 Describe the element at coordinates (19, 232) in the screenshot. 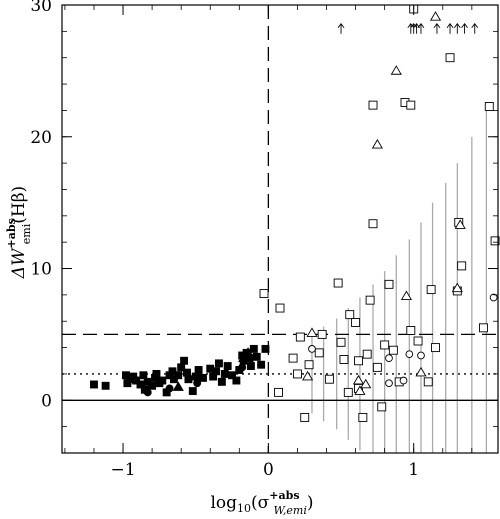

I see `y-axis-title: ΔW+abs emi(Hβ)` at that location.